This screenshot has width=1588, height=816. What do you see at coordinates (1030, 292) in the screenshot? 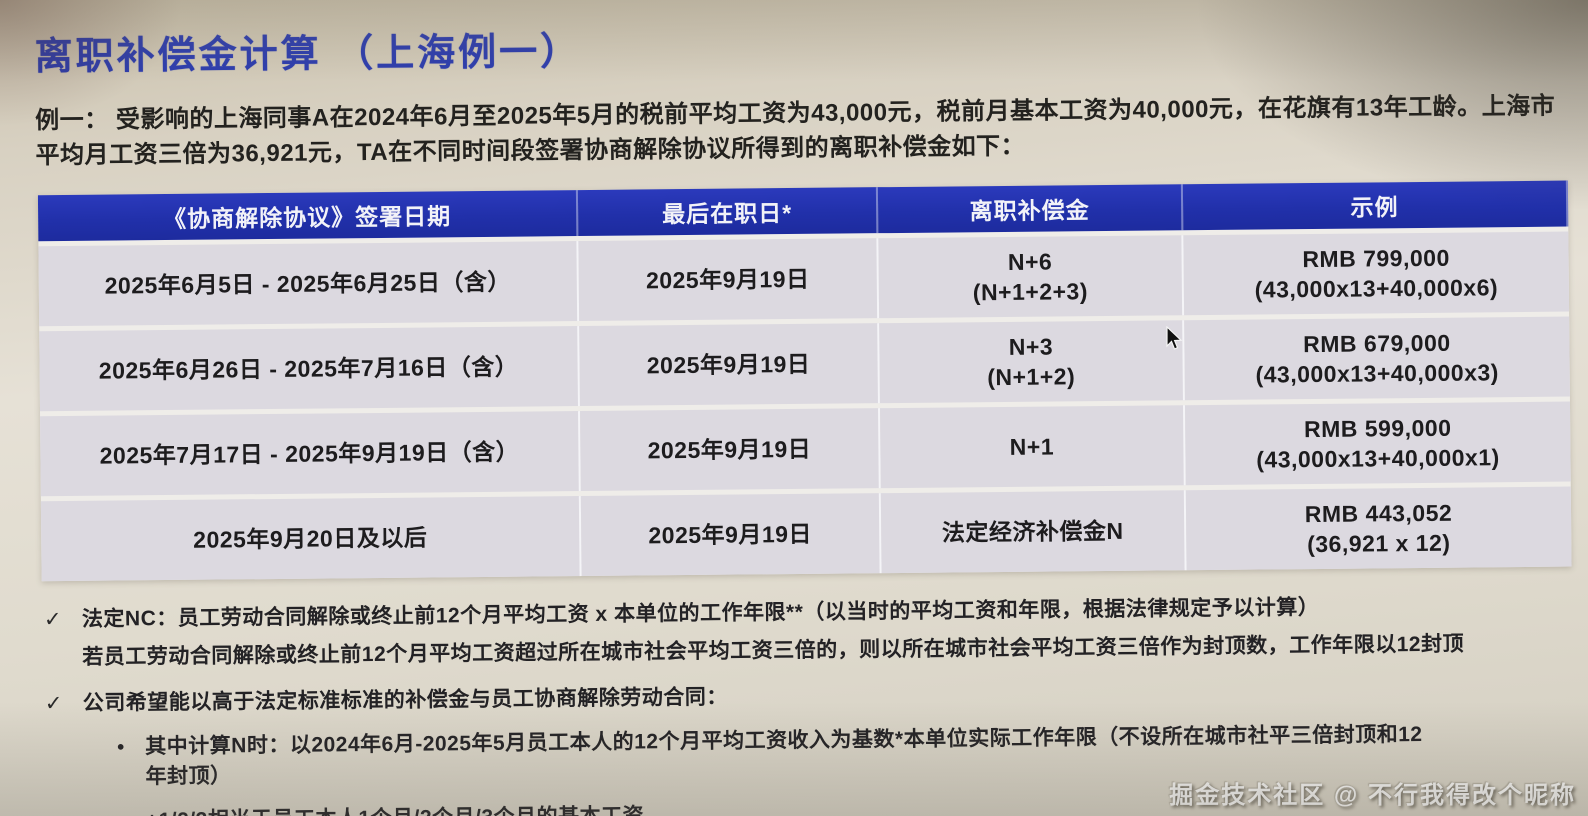
I see `compensation-line2: (N+1+2+3)` at bounding box center [1030, 292].